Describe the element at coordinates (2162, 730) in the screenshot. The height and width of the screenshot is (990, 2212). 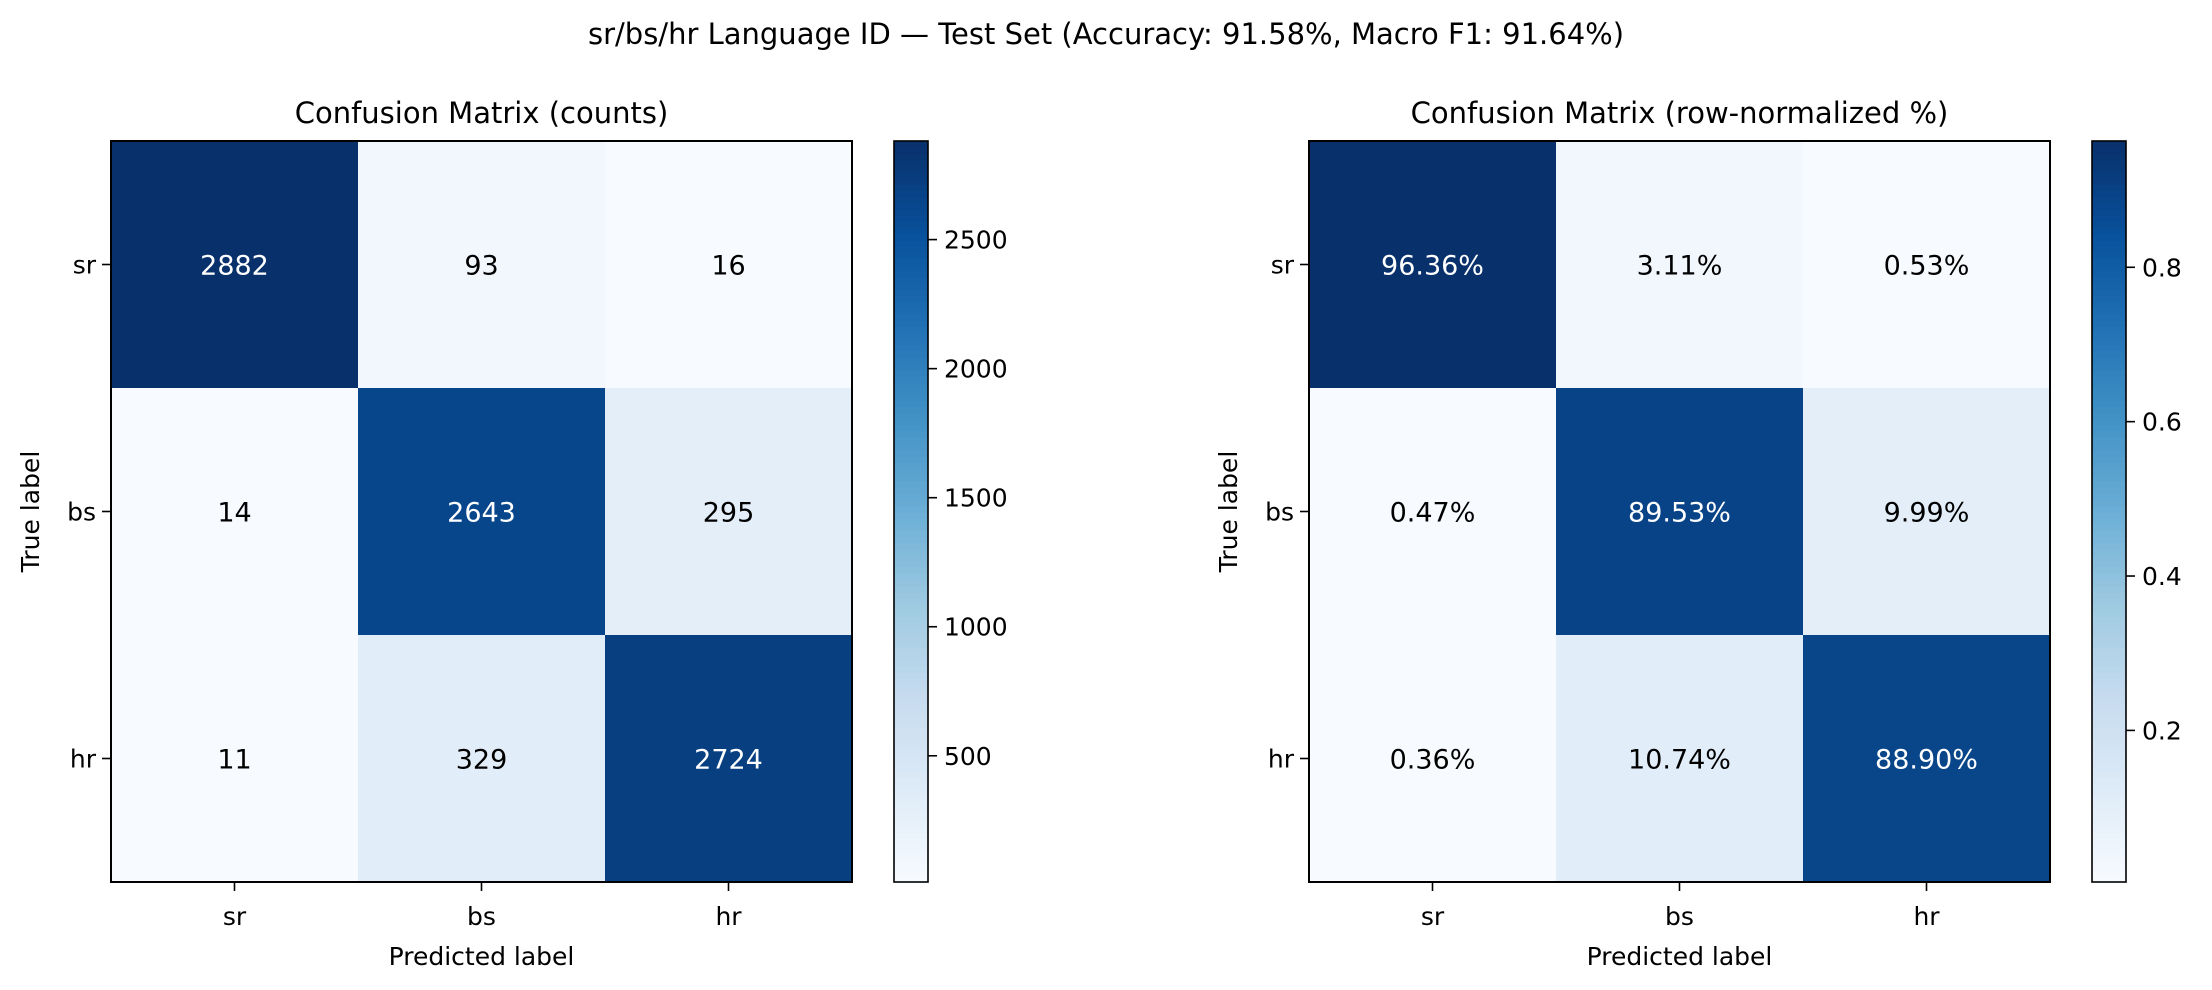
I see `colorbar-tick-label: 0.2` at that location.